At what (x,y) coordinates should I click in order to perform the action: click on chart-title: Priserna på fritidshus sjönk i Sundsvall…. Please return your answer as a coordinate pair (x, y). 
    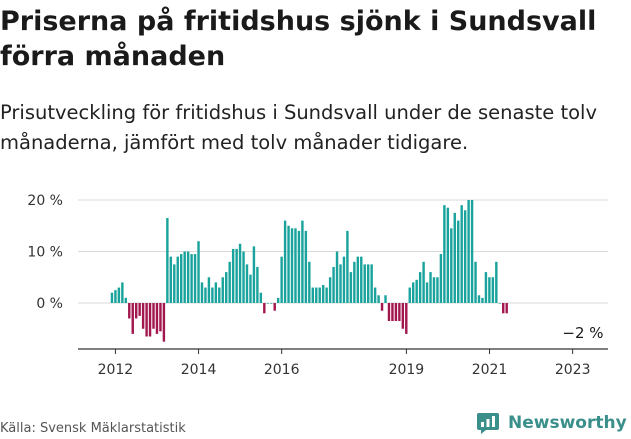
    Looking at the image, I should click on (298, 39).